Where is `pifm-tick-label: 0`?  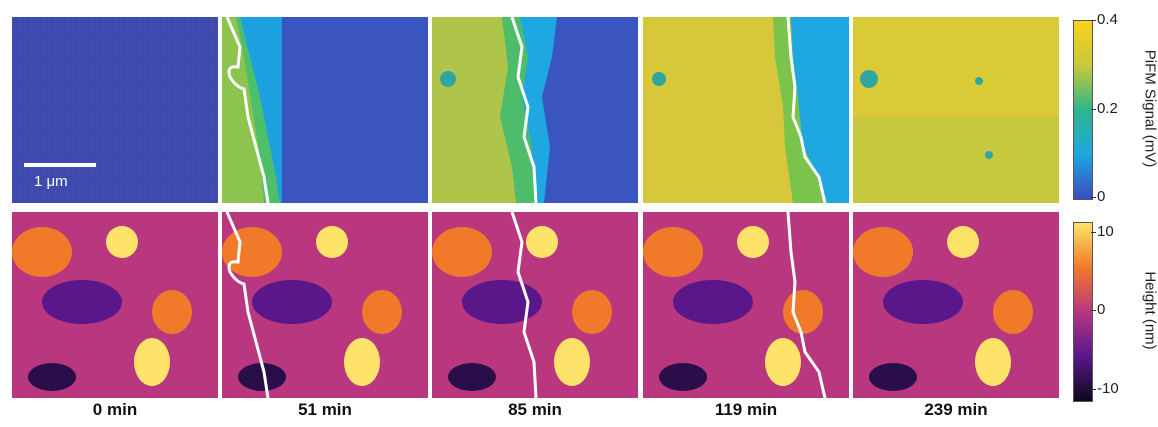
pifm-tick-label: 0 is located at coordinates (1101, 196).